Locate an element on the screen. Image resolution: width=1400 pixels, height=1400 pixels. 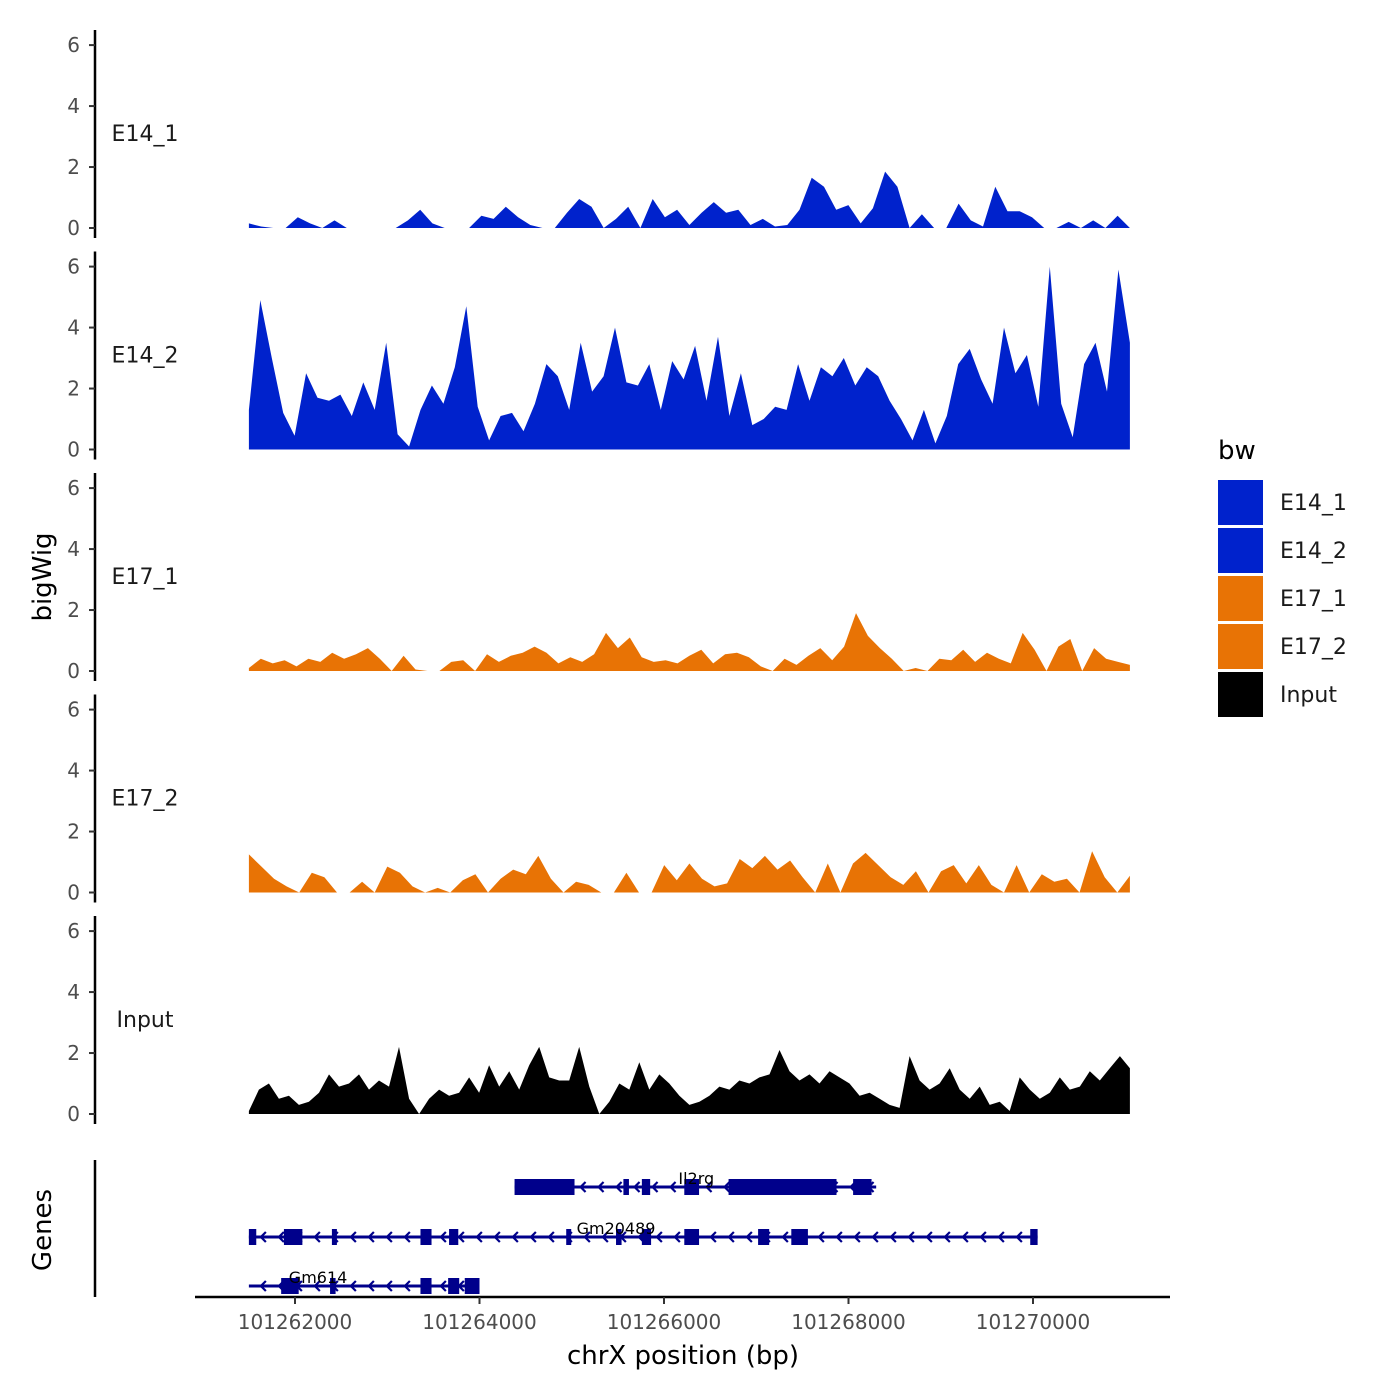
genes-axis-title: Genes is located at coordinates (43, 1230).